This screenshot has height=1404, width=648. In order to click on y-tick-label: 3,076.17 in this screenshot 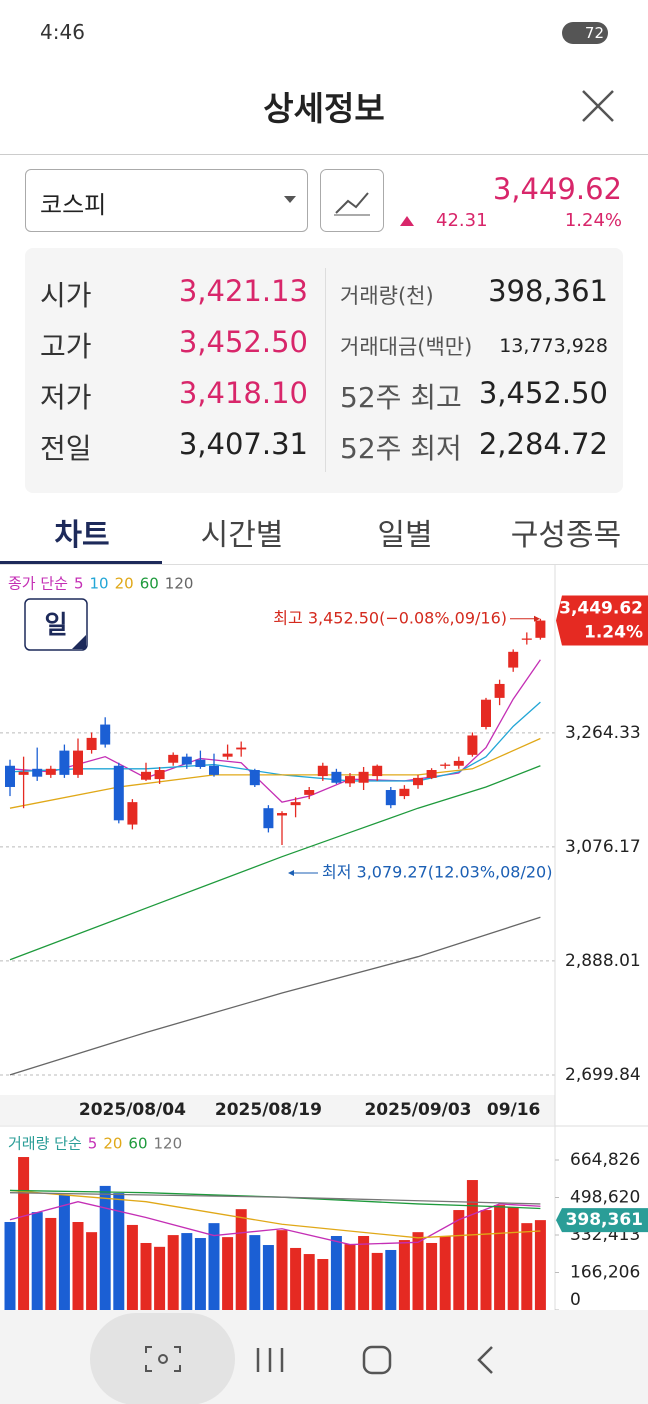, I will do `click(603, 847)`.